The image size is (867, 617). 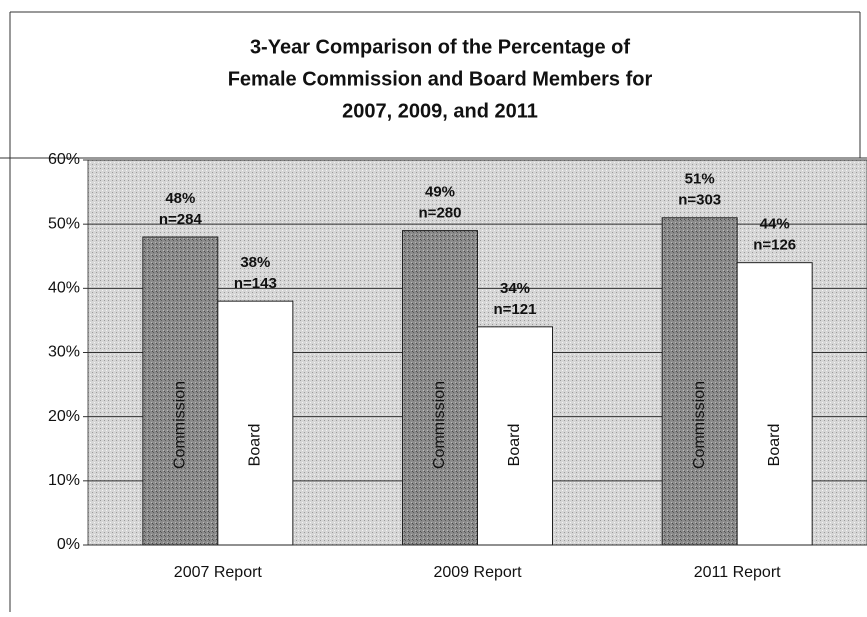 What do you see at coordinates (64, 223) in the screenshot?
I see `y-tick-label: 50%` at bounding box center [64, 223].